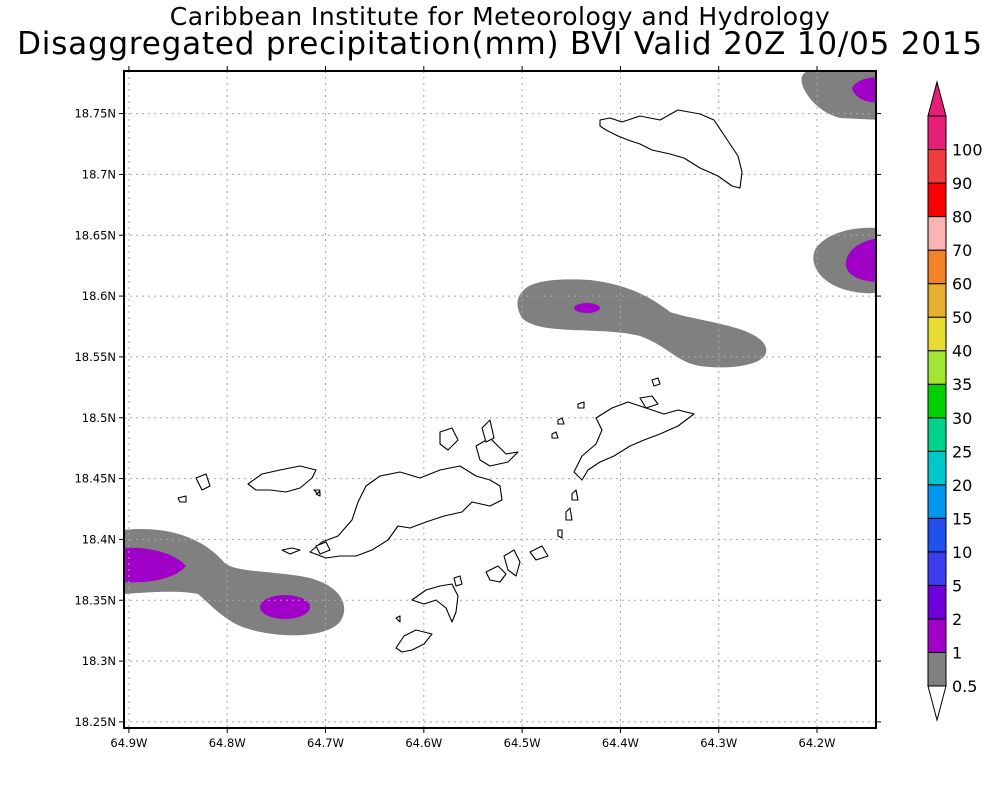 This screenshot has height=800, width=1000. I want to click on colorbar-label: 90, so click(962, 183).